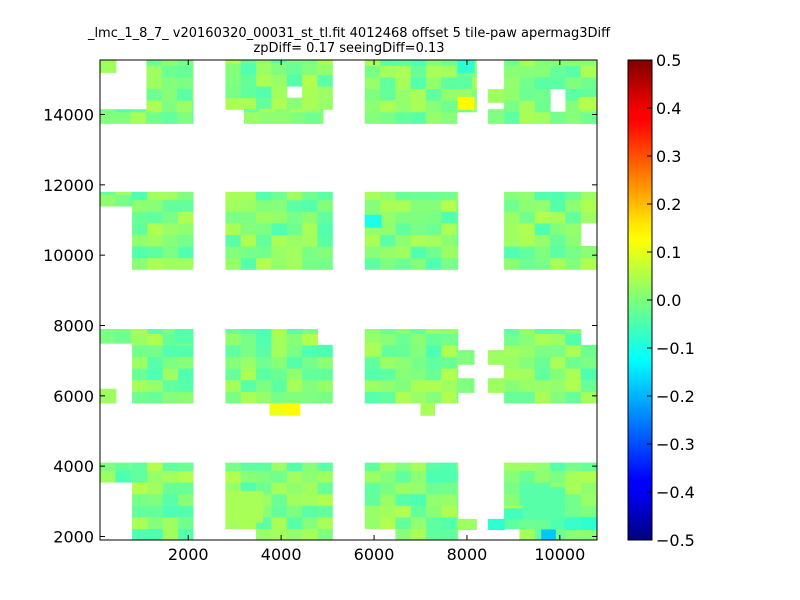 The image size is (800, 600). What do you see at coordinates (675, 492) in the screenshot?
I see `colorbar-tick-label: −0.4` at bounding box center [675, 492].